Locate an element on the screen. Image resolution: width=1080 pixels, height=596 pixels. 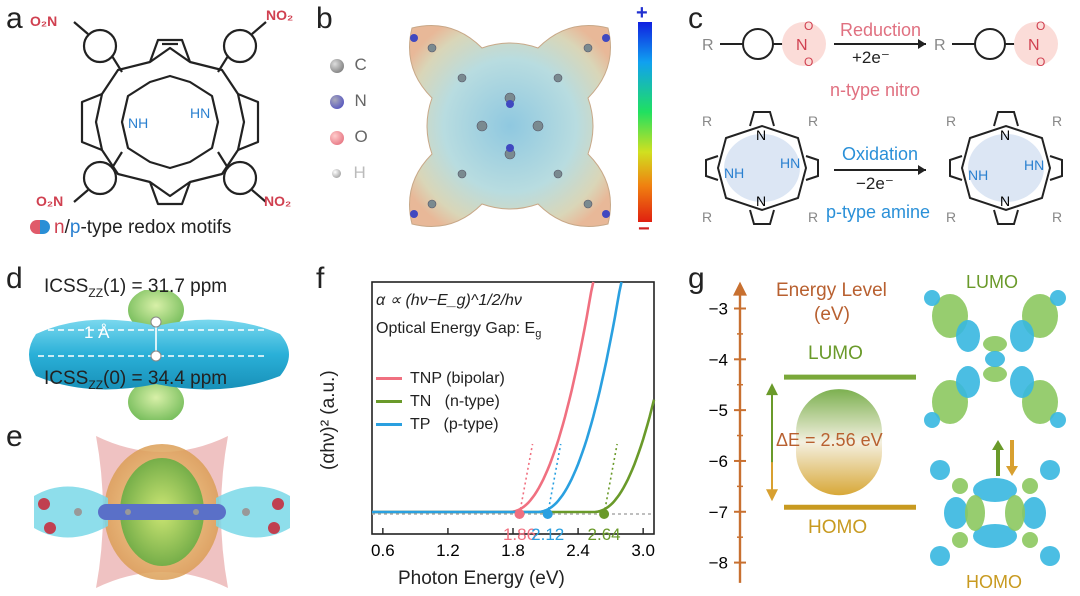
r-label-8: R is located at coordinates (1057, 121).